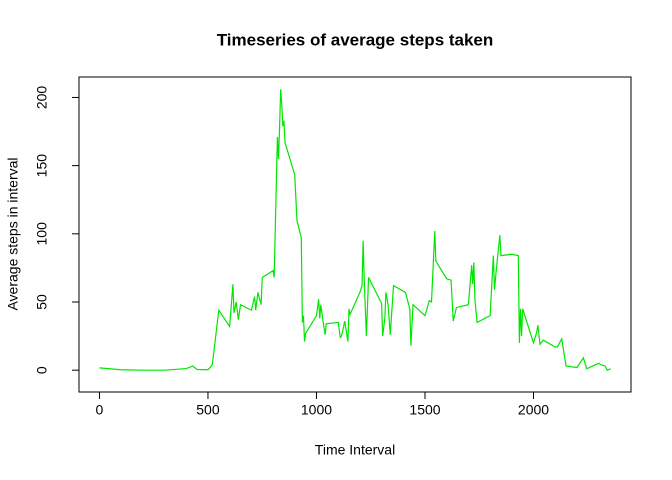  I want to click on y-tick-label: 100, so click(42, 234).